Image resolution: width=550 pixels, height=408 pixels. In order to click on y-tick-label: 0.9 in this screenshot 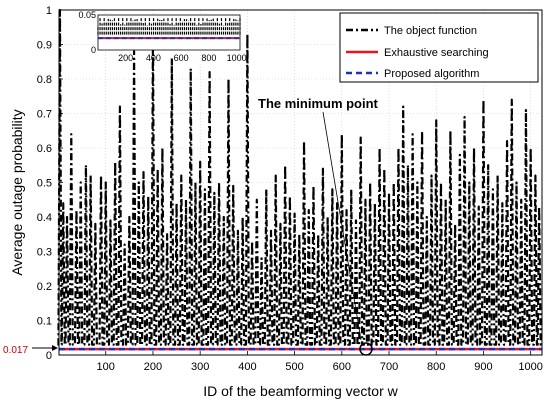, I will do `click(44, 46)`.